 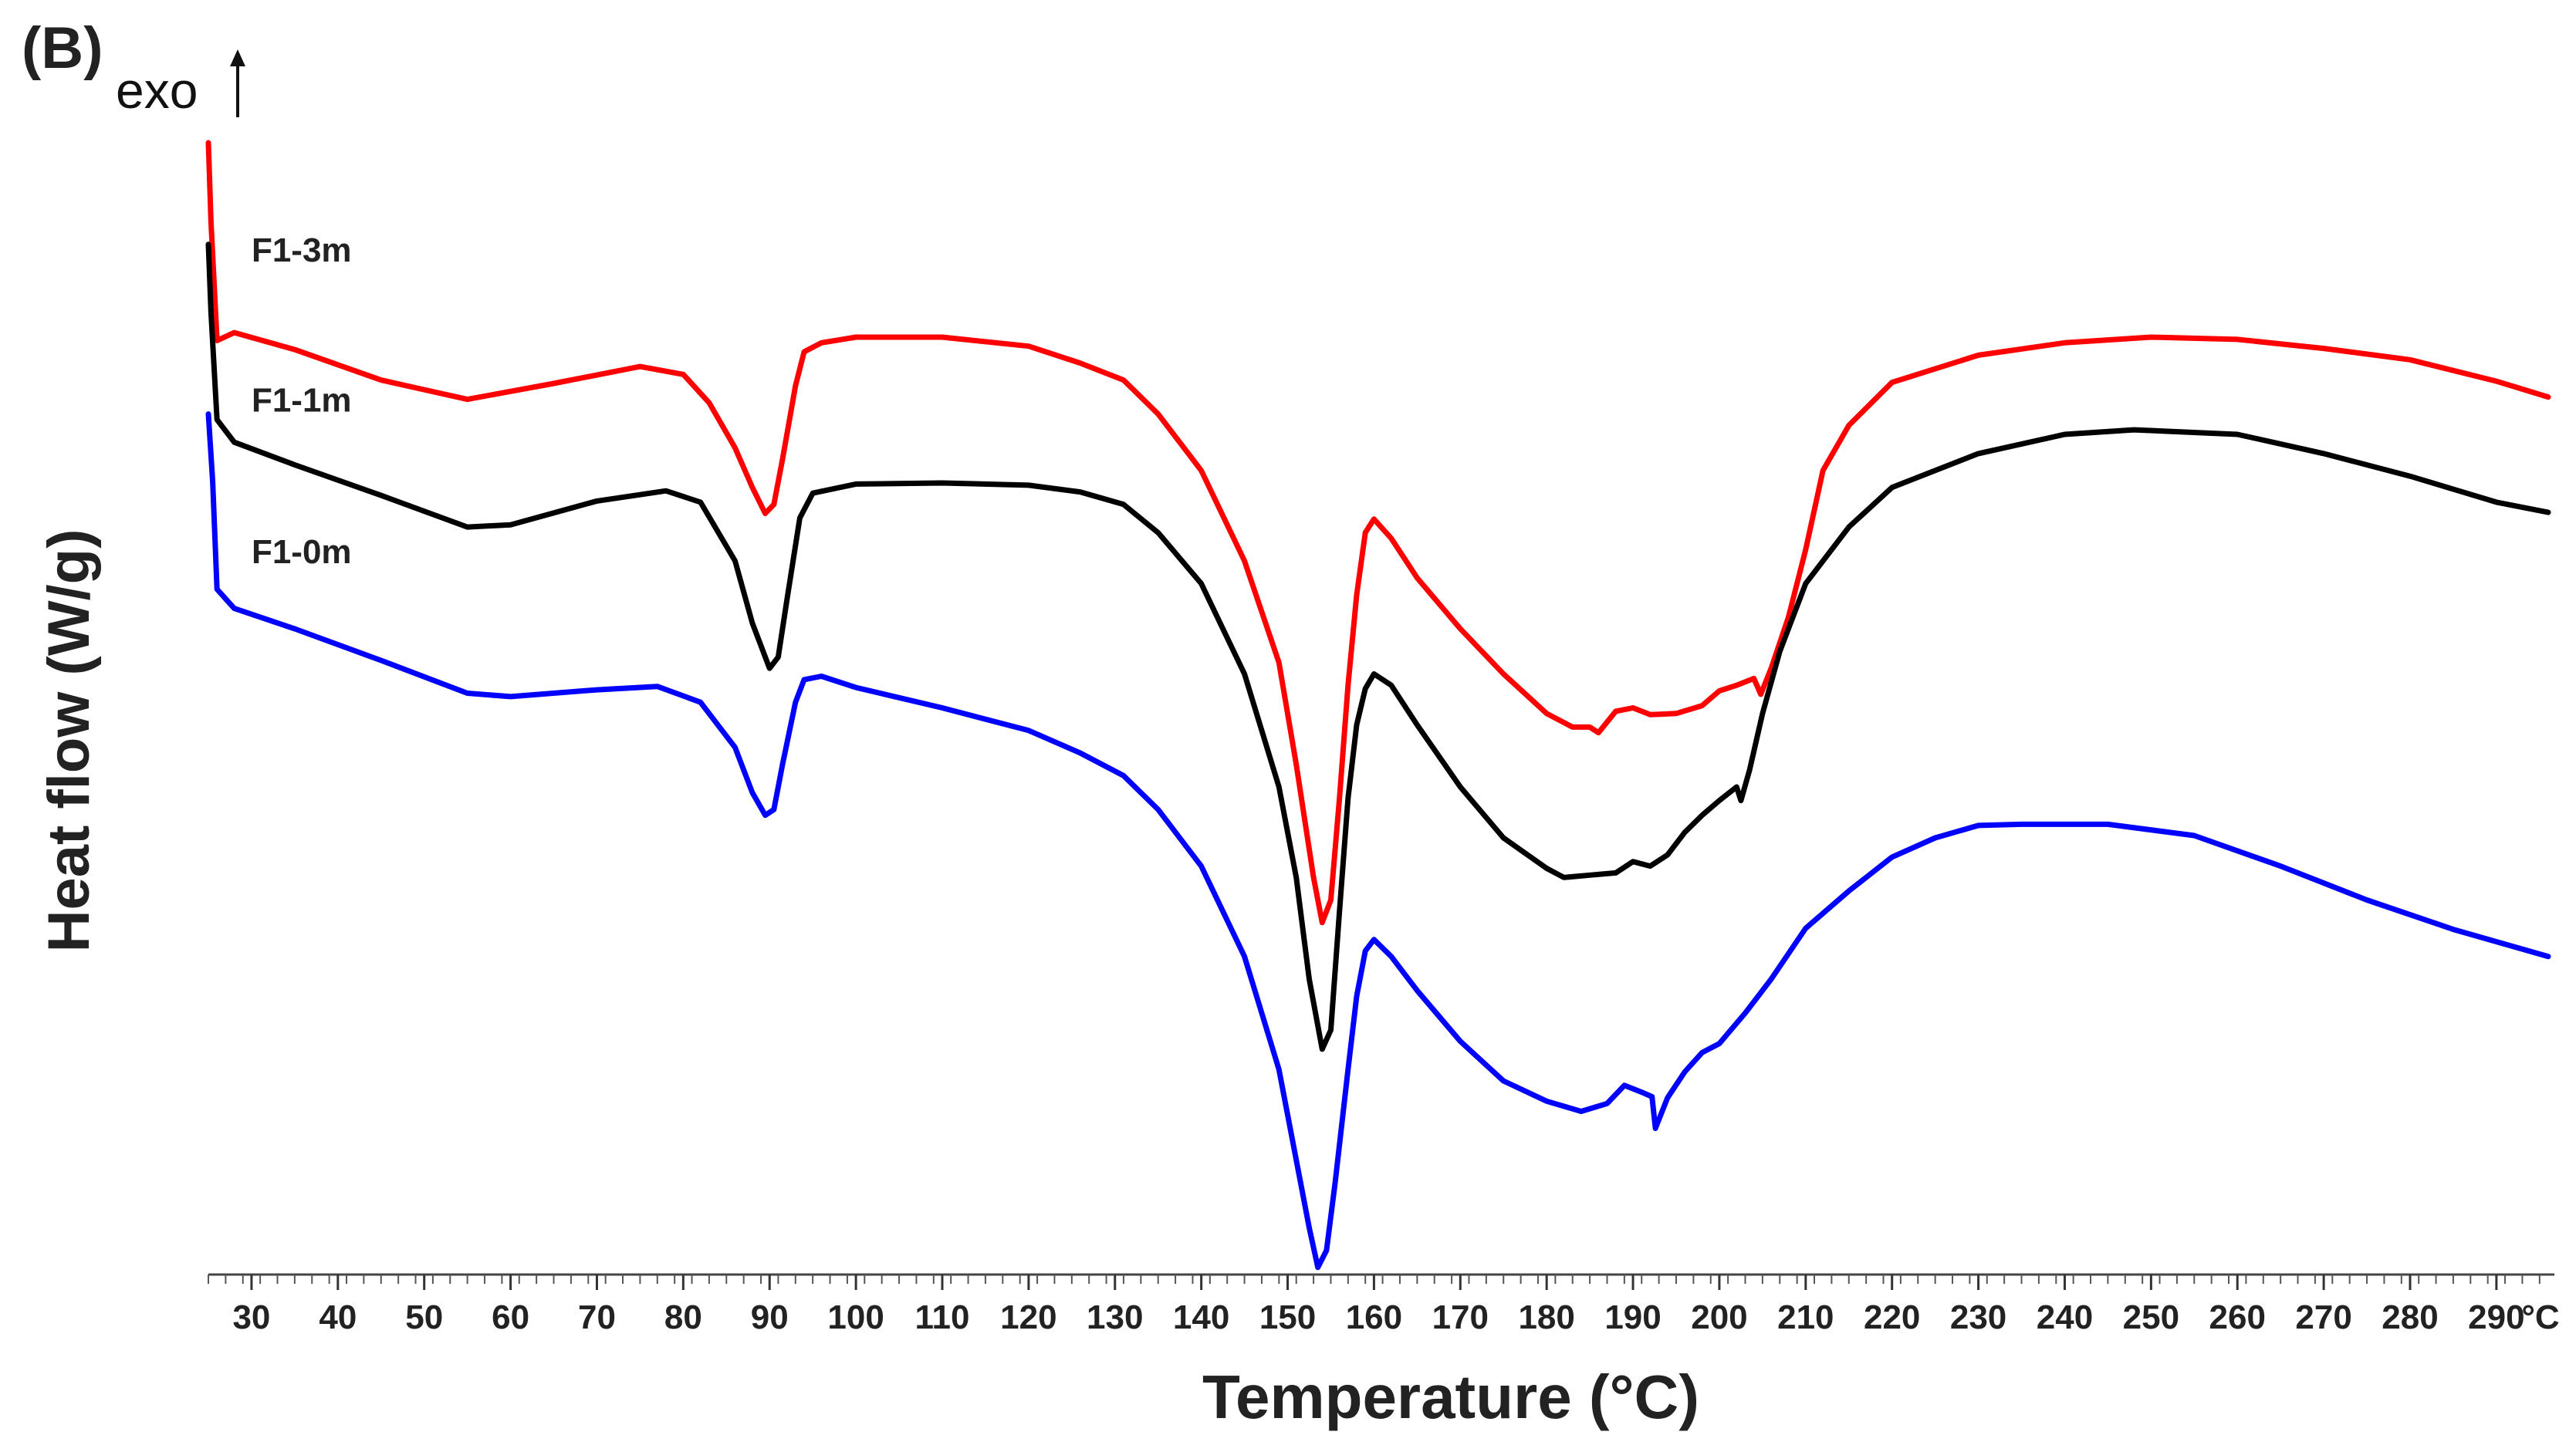 I want to click on x-tick-label: 270, so click(x=2323, y=1317).